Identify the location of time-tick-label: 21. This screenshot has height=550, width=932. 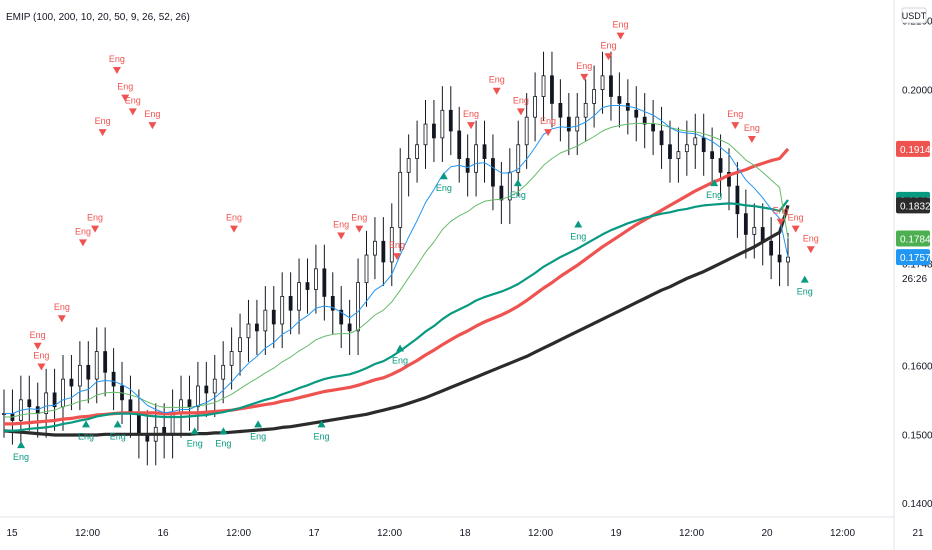
(918, 533).